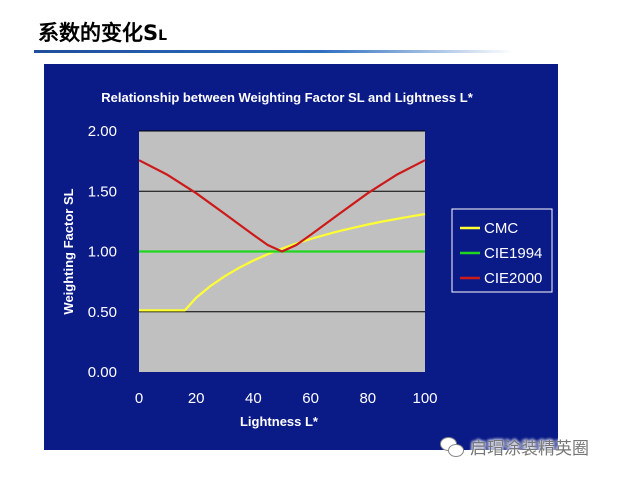 This screenshot has height=478, width=638. I want to click on series-line-cmc, so click(282, 262).